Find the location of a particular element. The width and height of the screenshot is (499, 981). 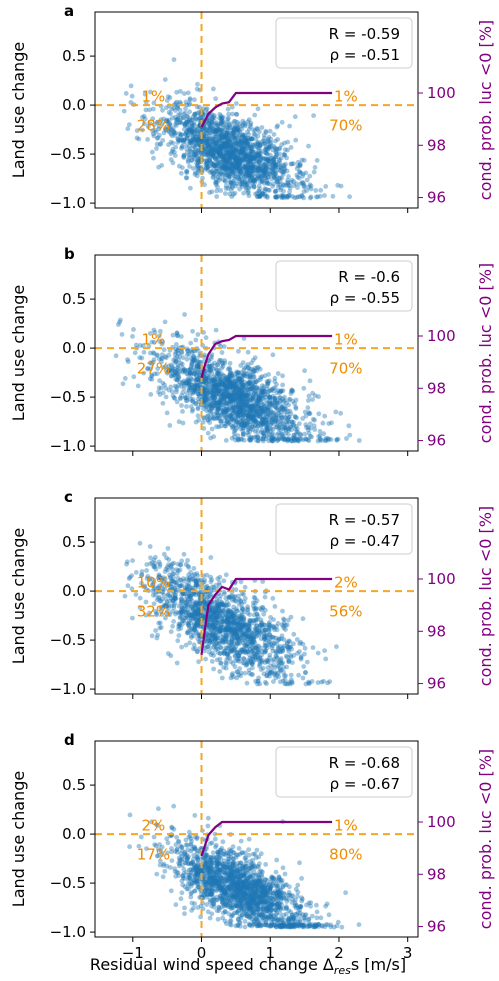

y-tick-label: 0.0 is located at coordinates (74, 105).